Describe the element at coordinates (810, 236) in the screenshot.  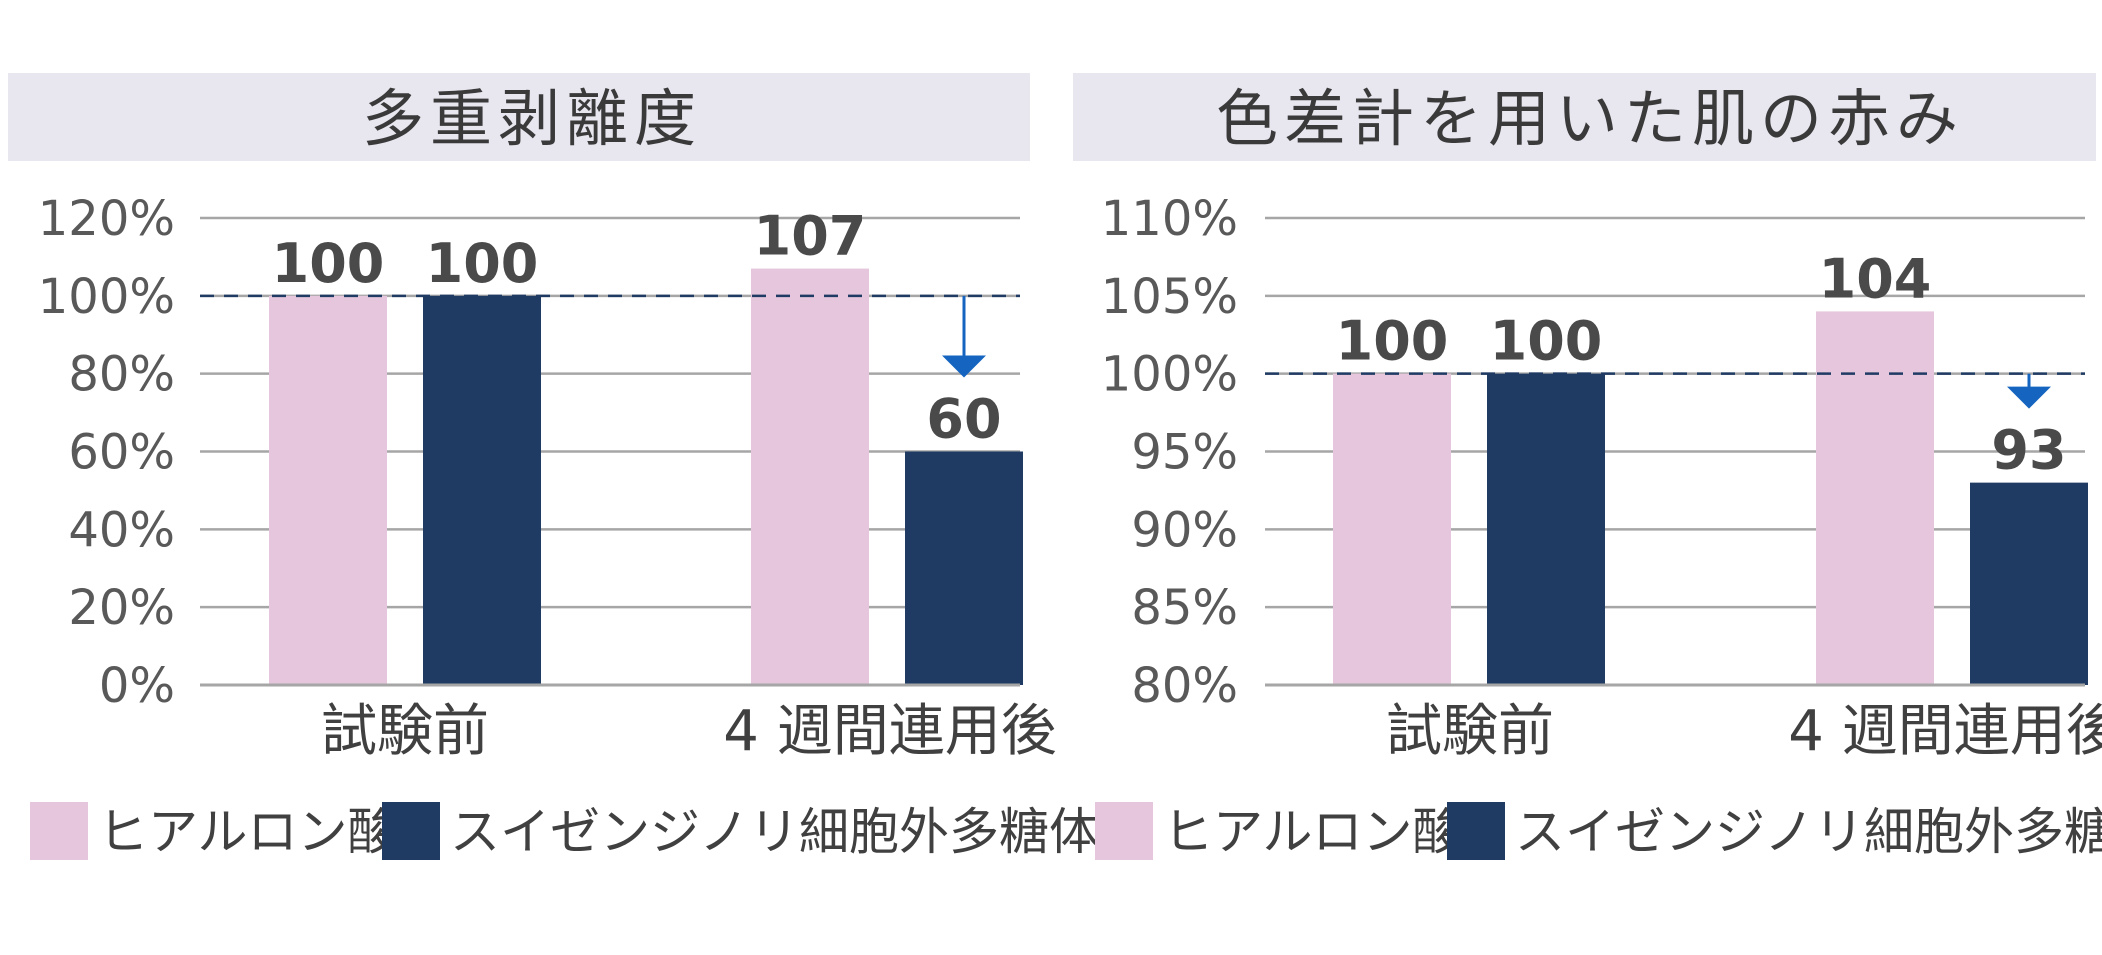
I see `data-label: 107` at that location.